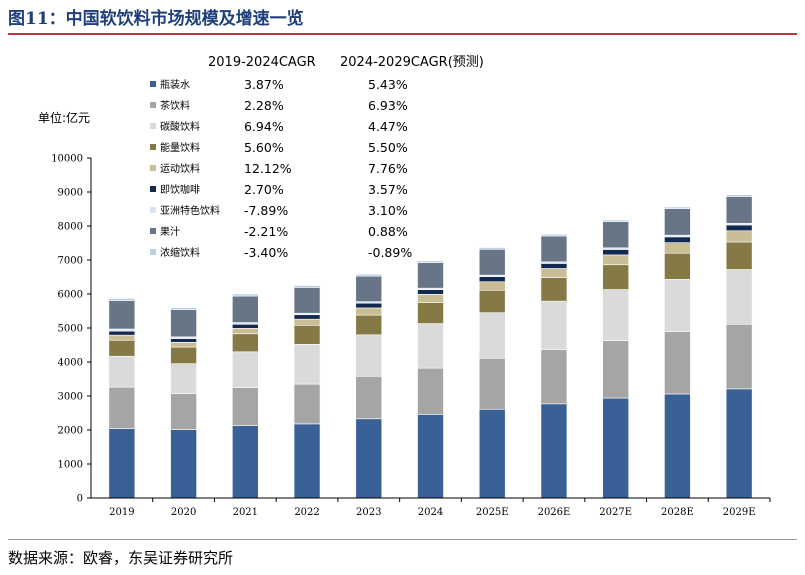  I want to click on x-tick-label: 2026E, so click(554, 512).